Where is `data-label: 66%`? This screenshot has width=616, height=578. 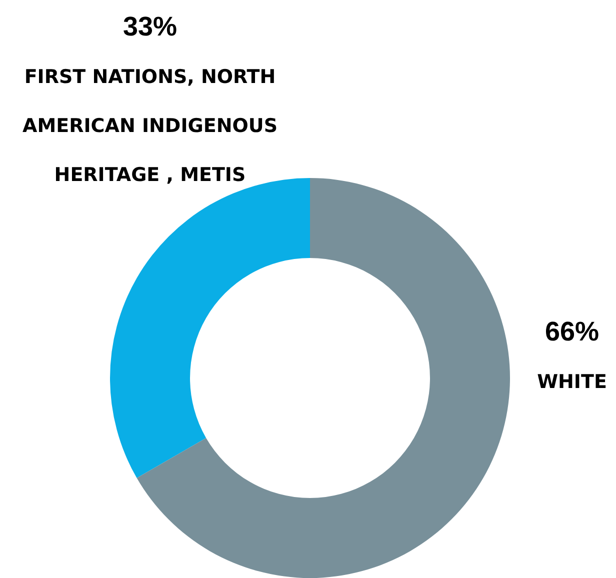
data-label: 66% is located at coordinates (572, 331).